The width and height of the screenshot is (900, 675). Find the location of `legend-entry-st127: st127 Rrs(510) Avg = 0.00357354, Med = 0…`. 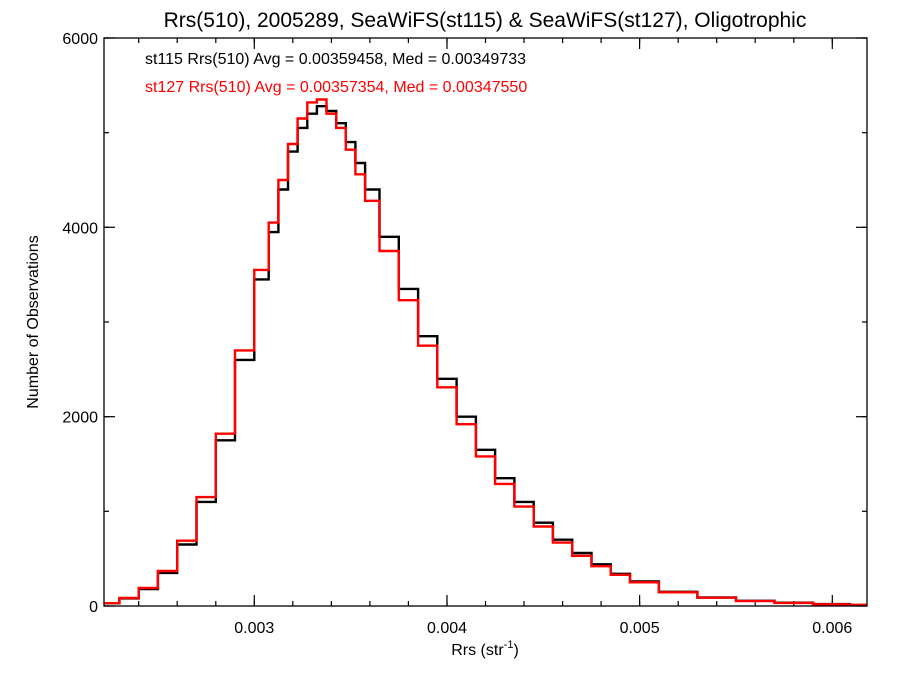

legend-entry-st127: st127 Rrs(510) Avg = 0.00357354, Med = 0… is located at coordinates (336, 87).